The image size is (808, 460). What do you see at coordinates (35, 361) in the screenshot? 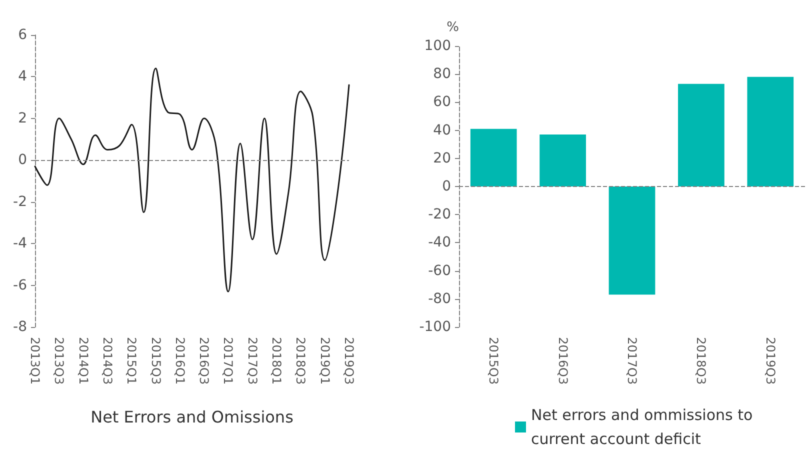
I see `x-tick-label: 2013Q1` at bounding box center [35, 361].